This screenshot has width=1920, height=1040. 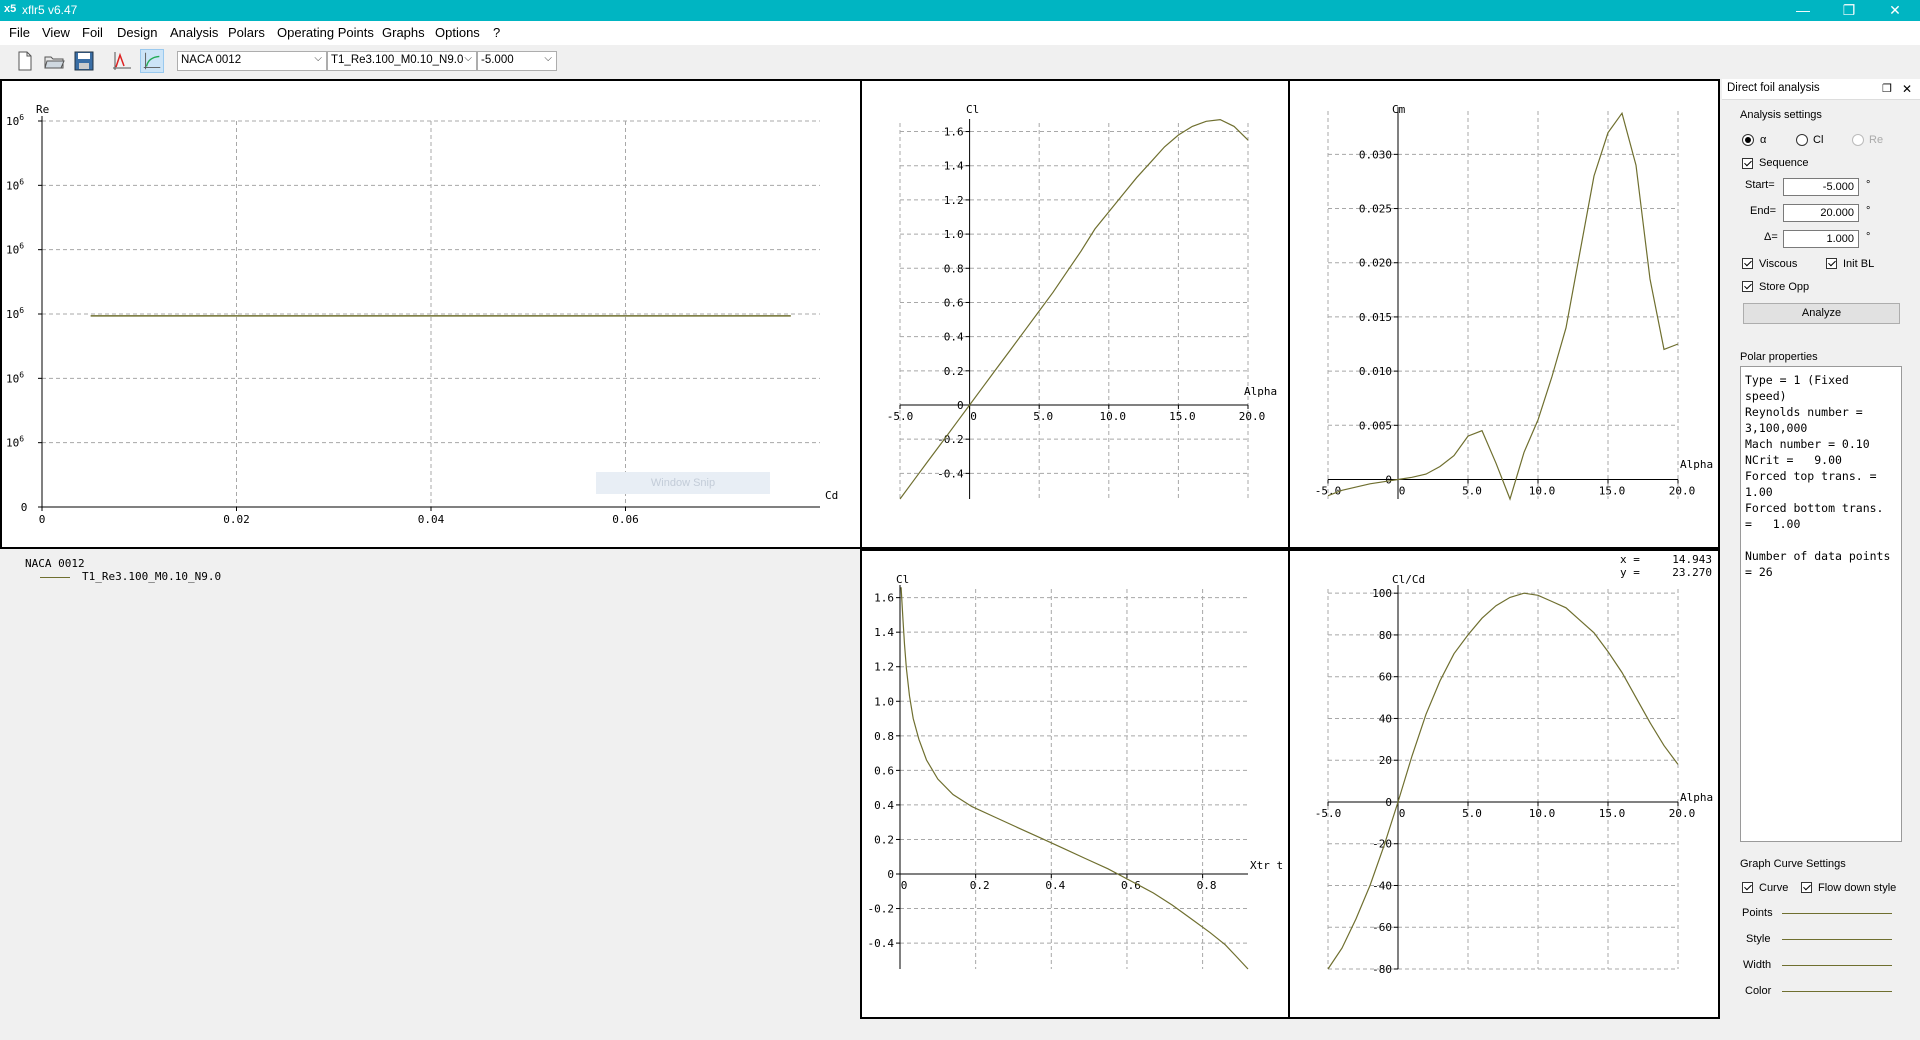 What do you see at coordinates (325, 32) in the screenshot?
I see `menu-operating-points: Operating Points` at bounding box center [325, 32].